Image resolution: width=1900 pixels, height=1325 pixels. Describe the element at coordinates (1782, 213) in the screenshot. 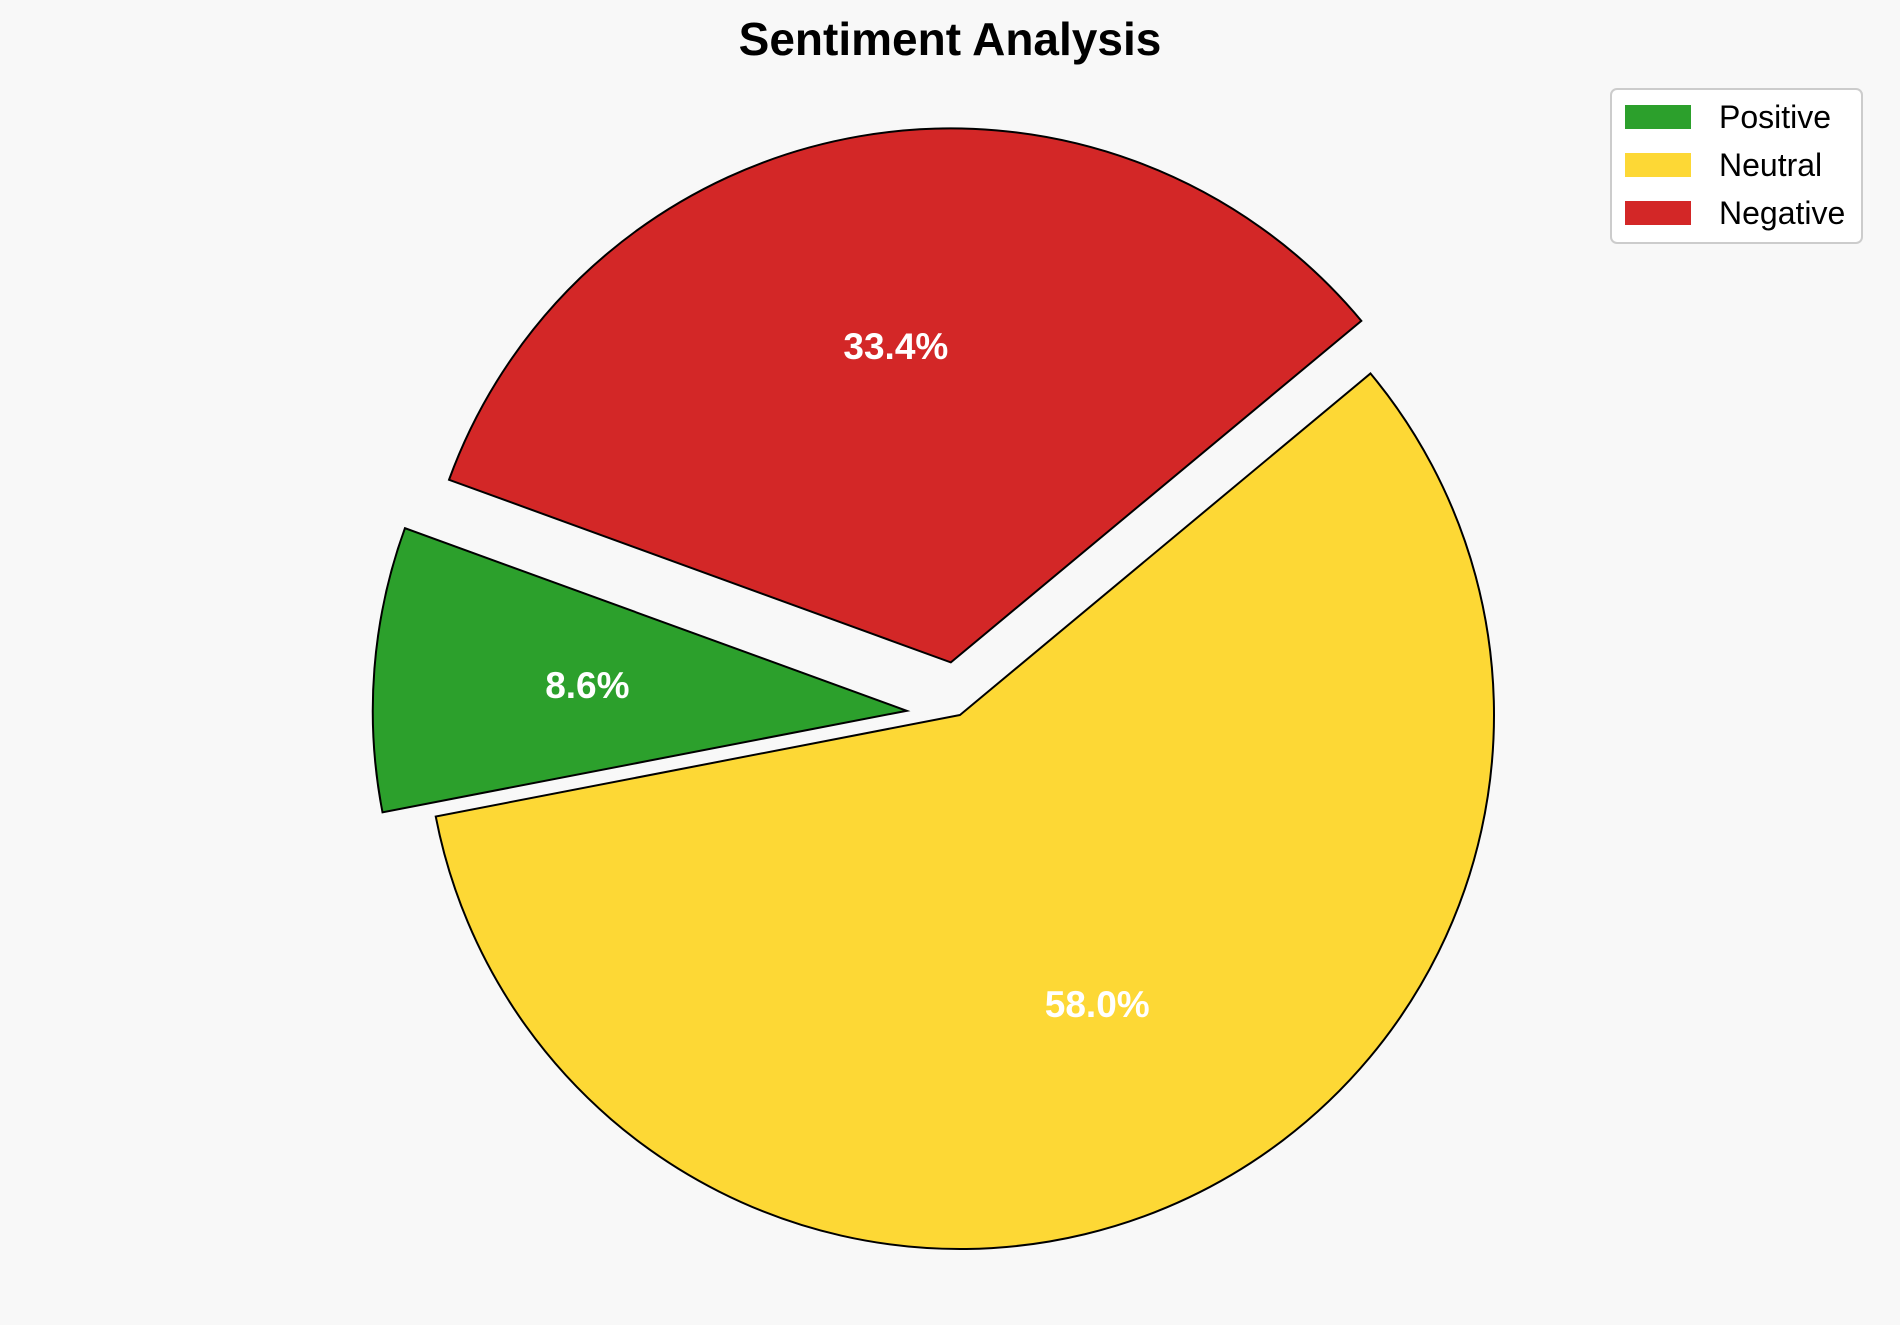

I see `legend-label-negative: Negative` at that location.